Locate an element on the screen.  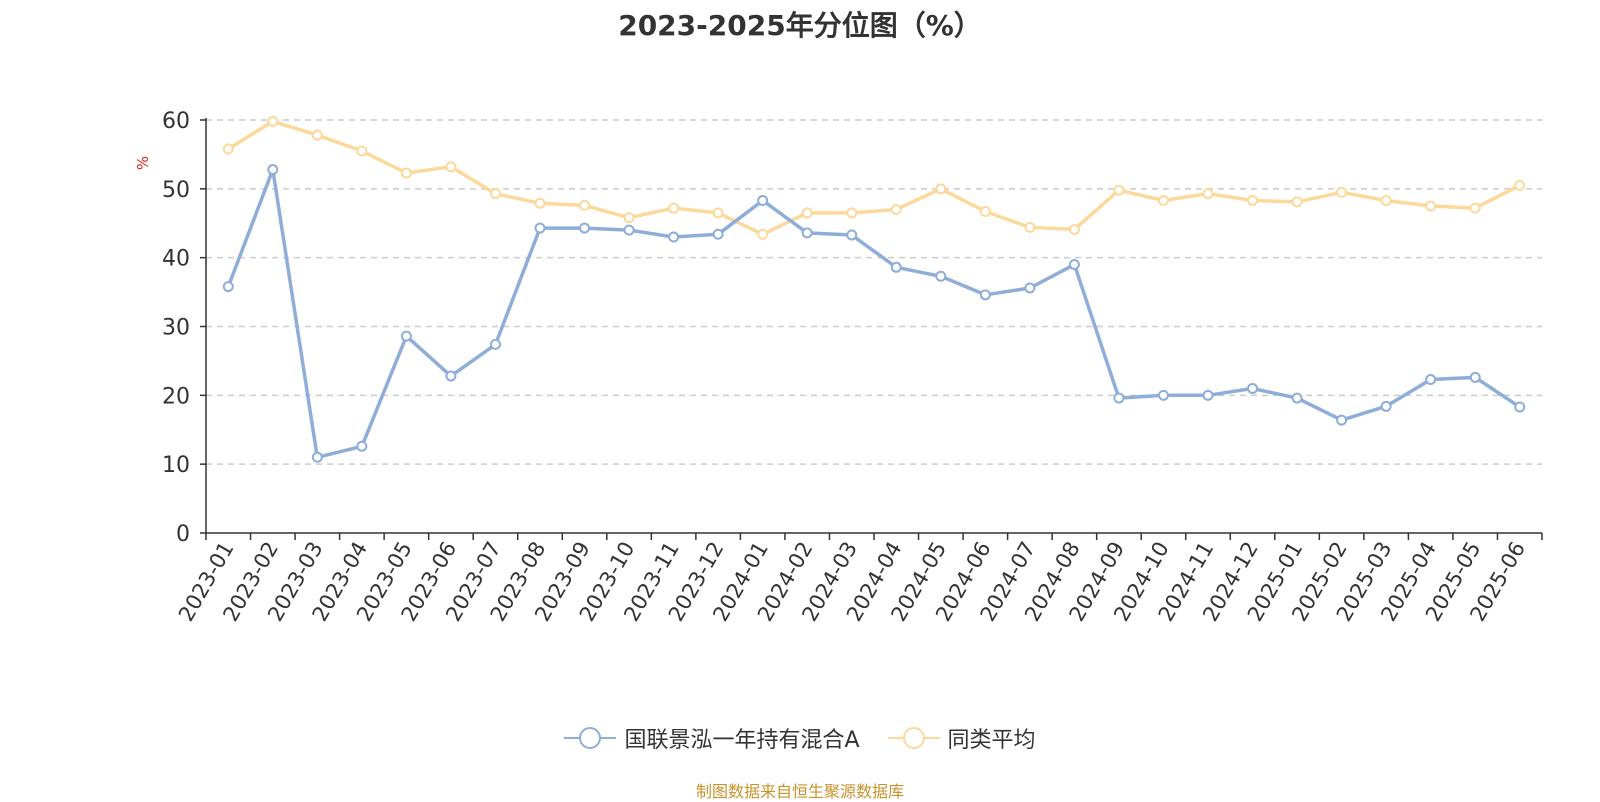
legend-item-2: 同类平均 is located at coordinates (961, 738).